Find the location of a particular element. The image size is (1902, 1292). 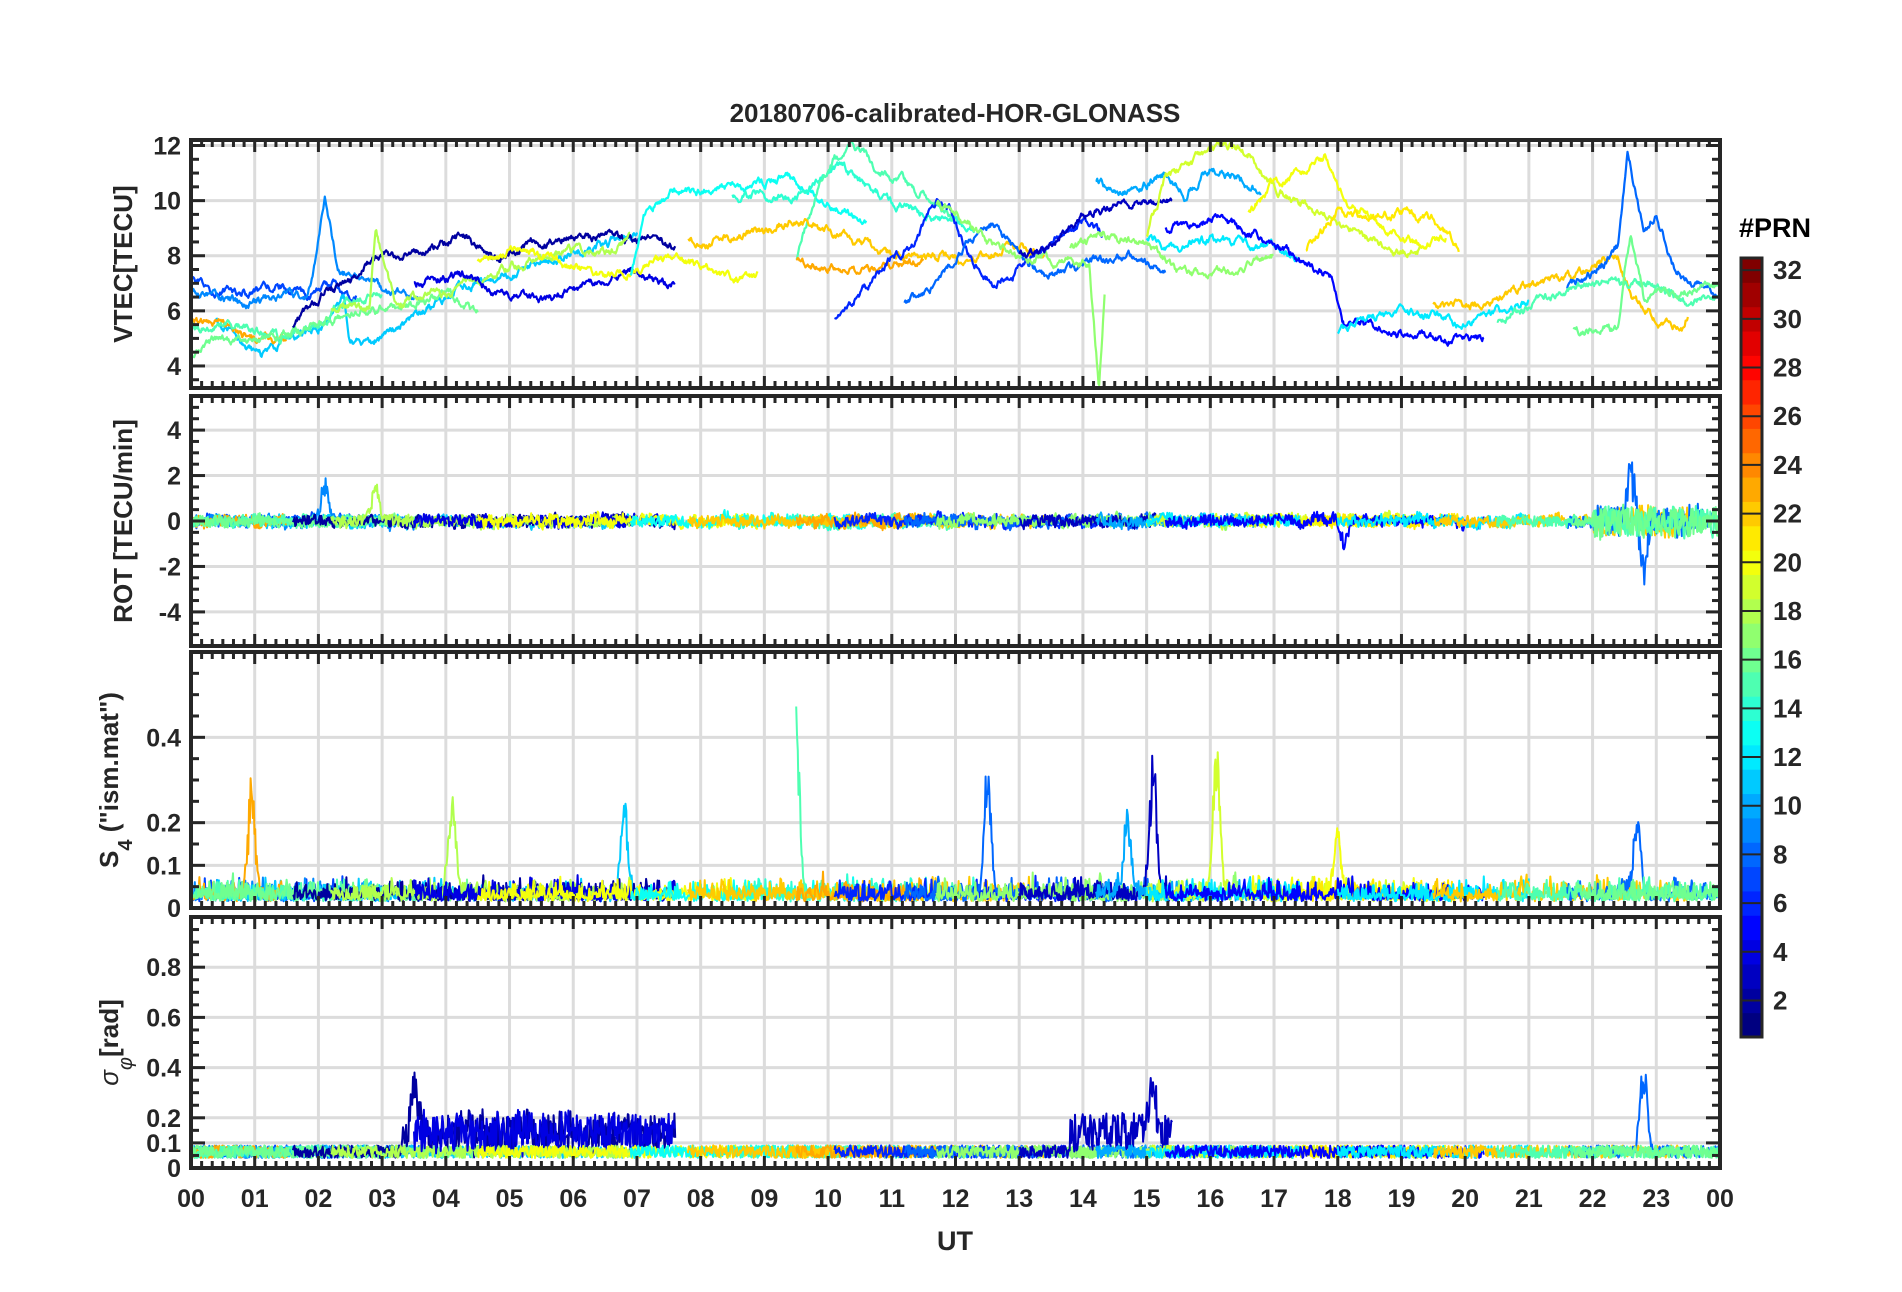

y-tick-label: 4 is located at coordinates (174, 367).